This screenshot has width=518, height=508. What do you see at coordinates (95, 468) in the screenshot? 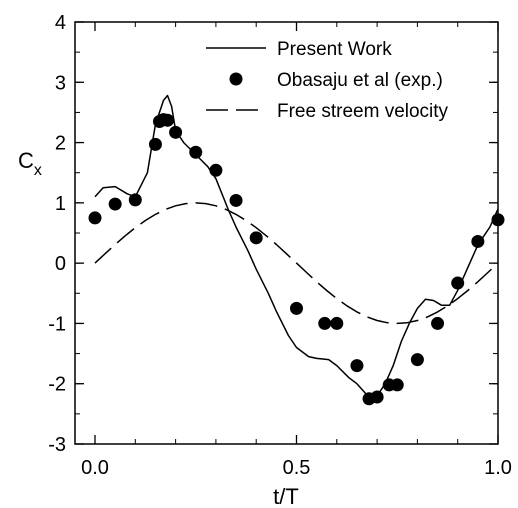
I see `x-tick-label: 0.0` at bounding box center [95, 468].